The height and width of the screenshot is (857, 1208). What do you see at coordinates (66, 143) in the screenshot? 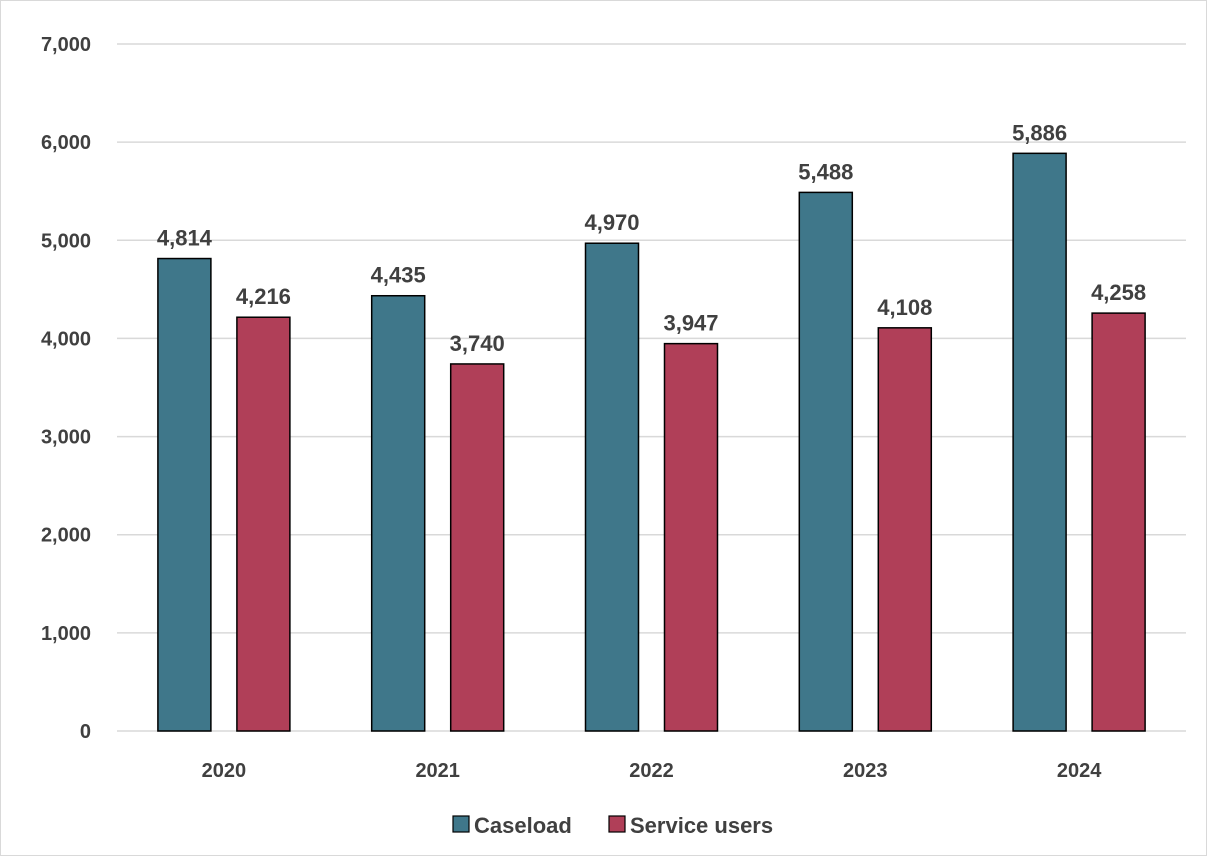
I see `y-tick-label: 6,000` at bounding box center [66, 143].